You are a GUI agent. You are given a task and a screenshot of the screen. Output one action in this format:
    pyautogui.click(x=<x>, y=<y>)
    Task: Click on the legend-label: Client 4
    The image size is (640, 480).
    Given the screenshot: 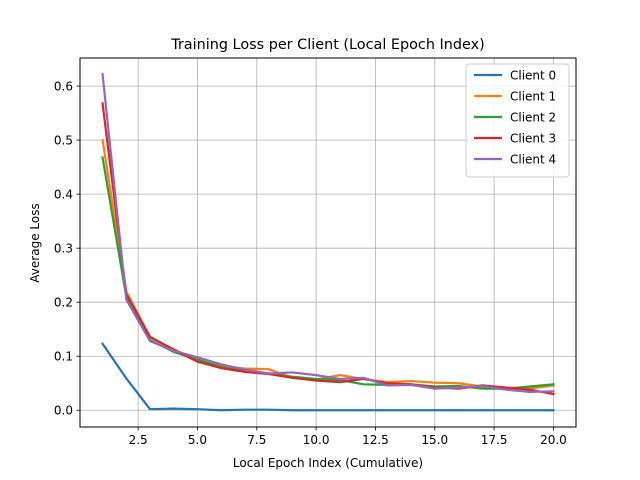 What is the action you would take?
    pyautogui.click(x=533, y=159)
    